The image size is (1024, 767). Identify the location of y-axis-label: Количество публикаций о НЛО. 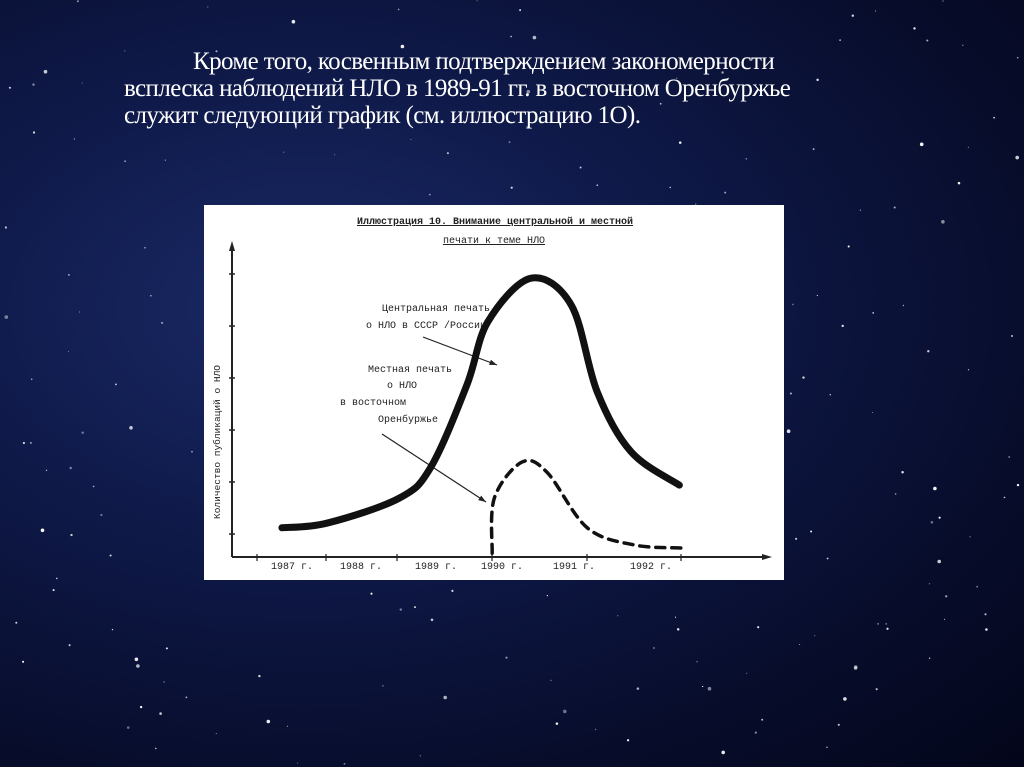
(217, 442).